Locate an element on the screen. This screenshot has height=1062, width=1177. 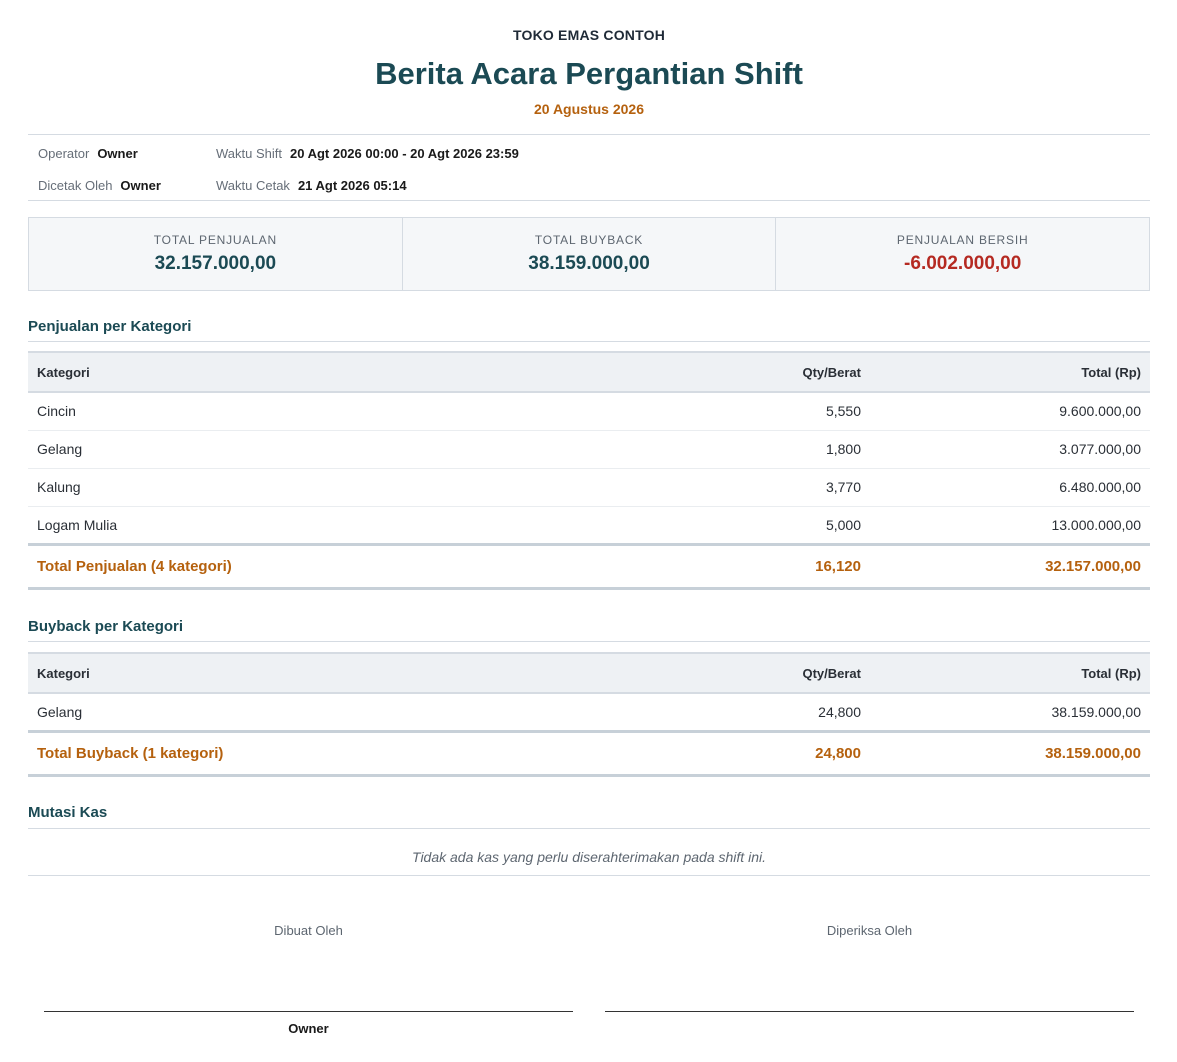
operator-value: Owner is located at coordinates (117, 153).